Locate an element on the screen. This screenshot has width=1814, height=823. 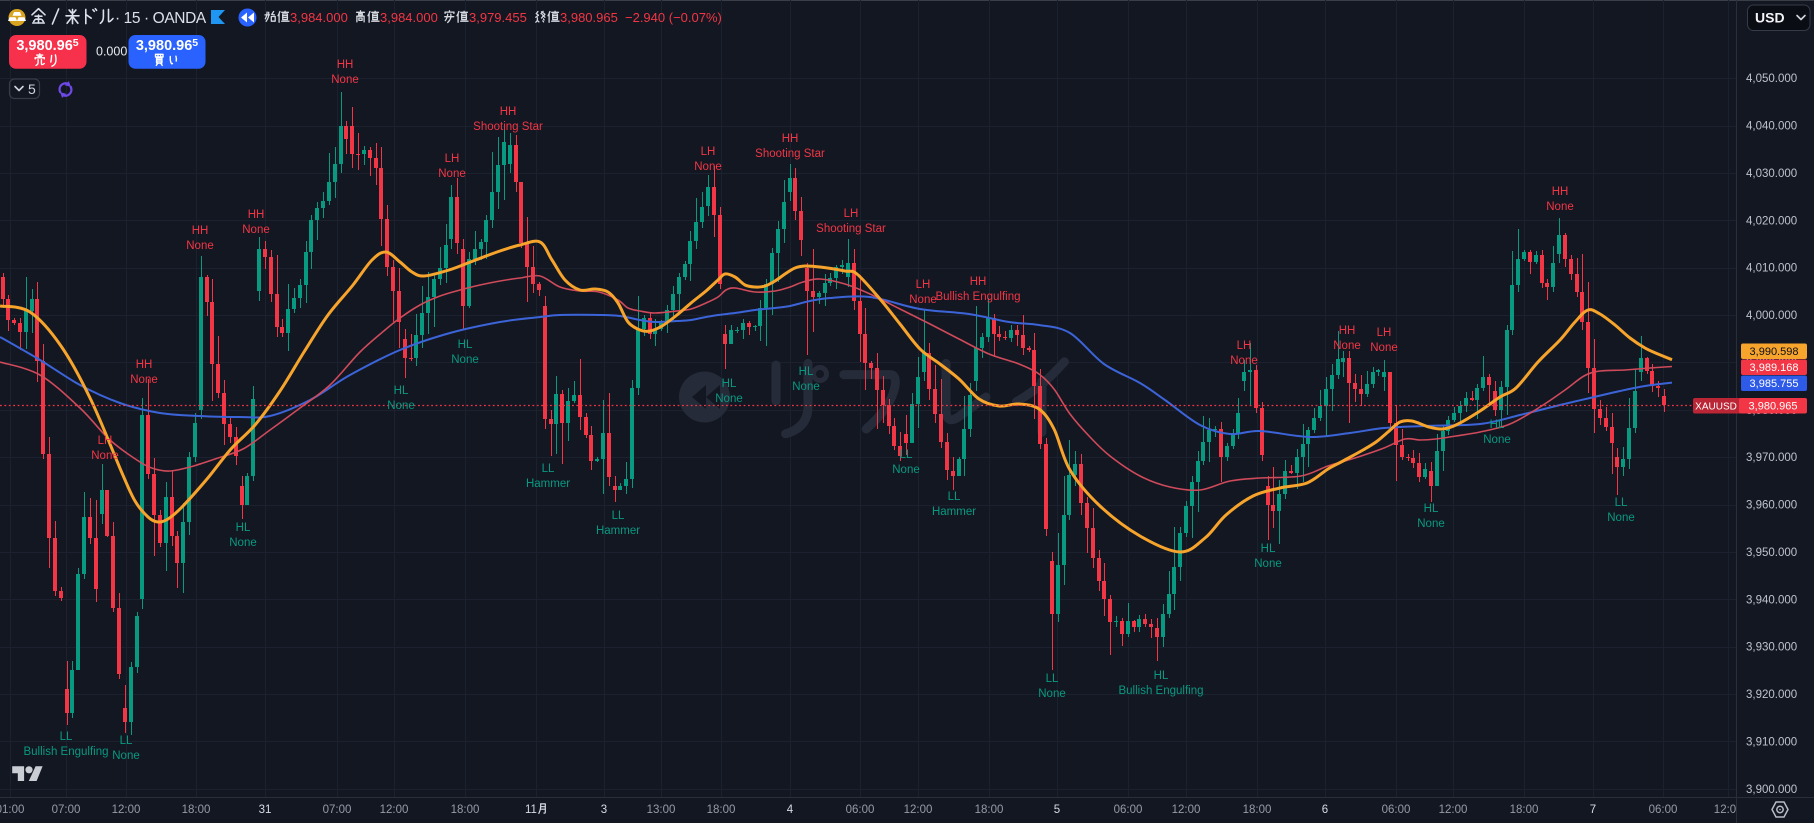
svg-text: 4,050.000 is located at coordinates (1771, 79).